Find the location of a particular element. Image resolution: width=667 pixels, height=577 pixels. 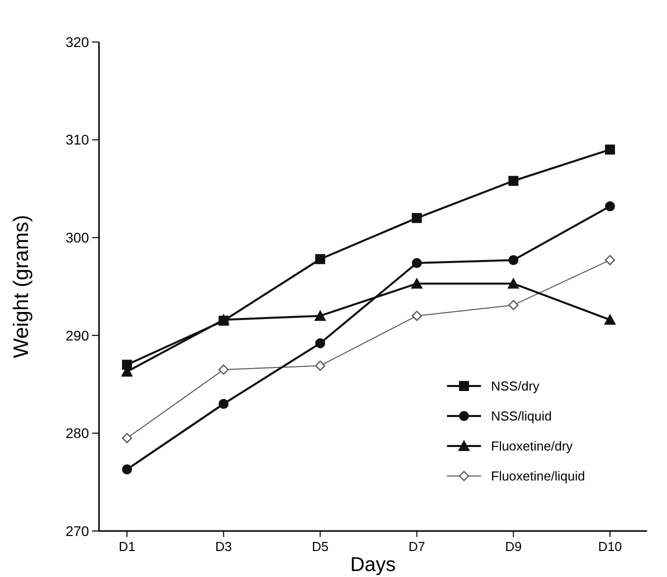

legend-label: NSS/liquid is located at coordinates (521, 416).